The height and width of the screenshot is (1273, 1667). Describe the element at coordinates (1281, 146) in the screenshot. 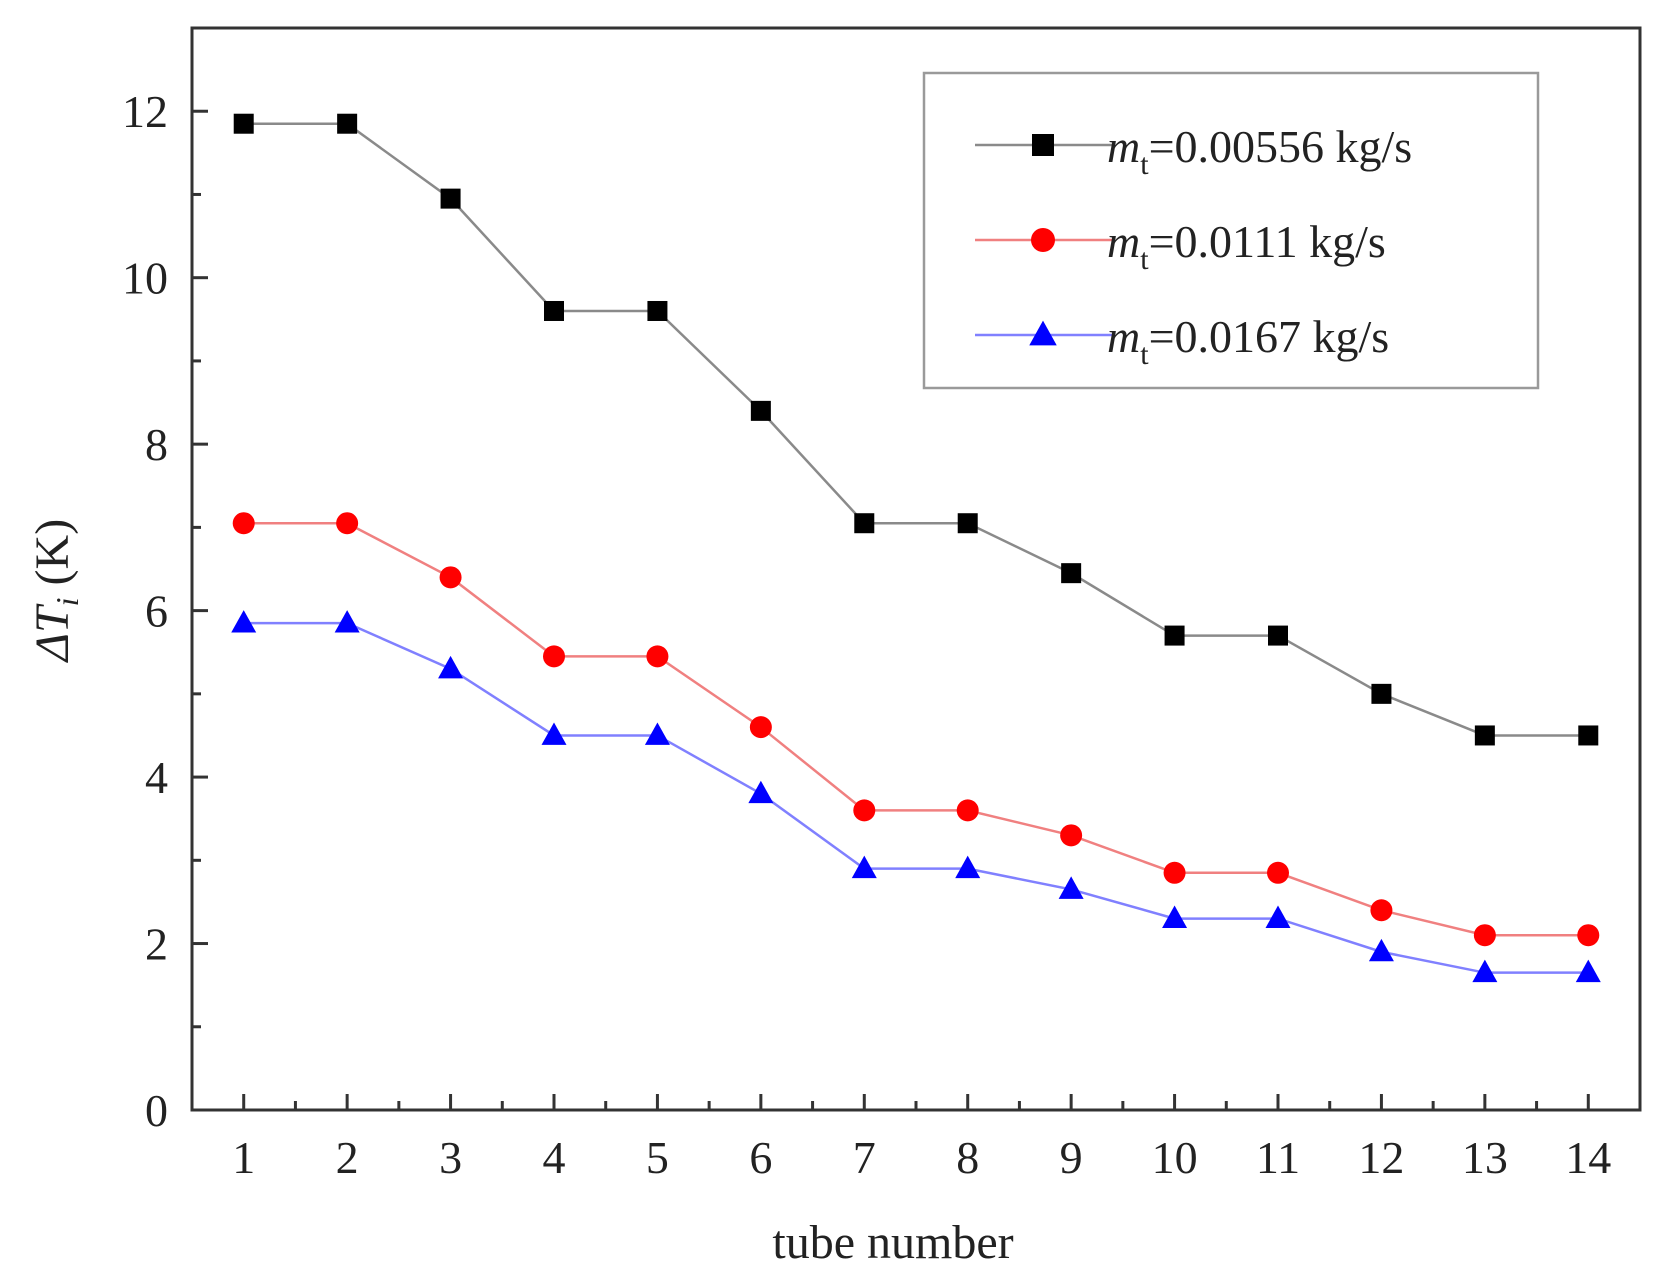

I see `legend-label-rest: =0.00556 kg/s` at that location.